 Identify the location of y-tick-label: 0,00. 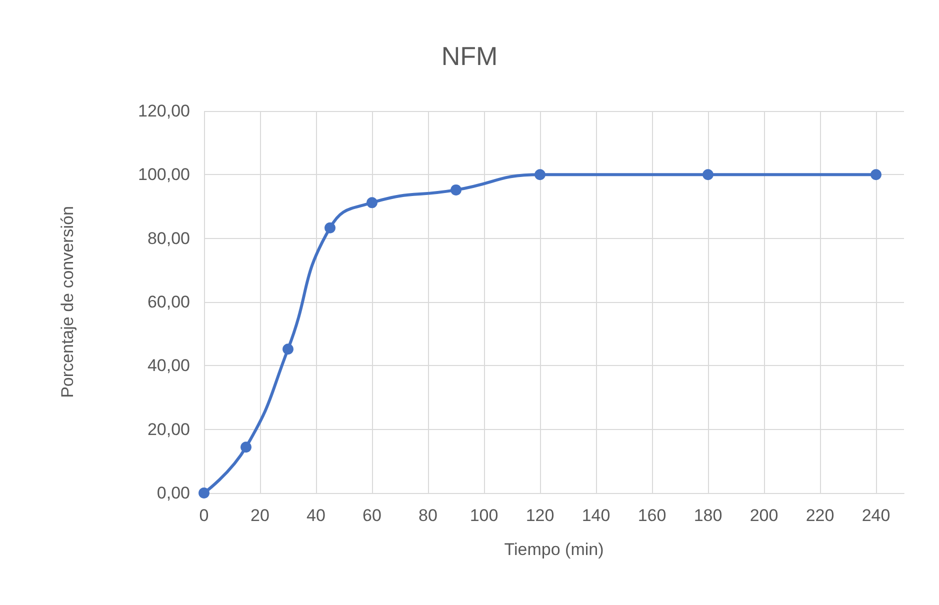
(173, 493).